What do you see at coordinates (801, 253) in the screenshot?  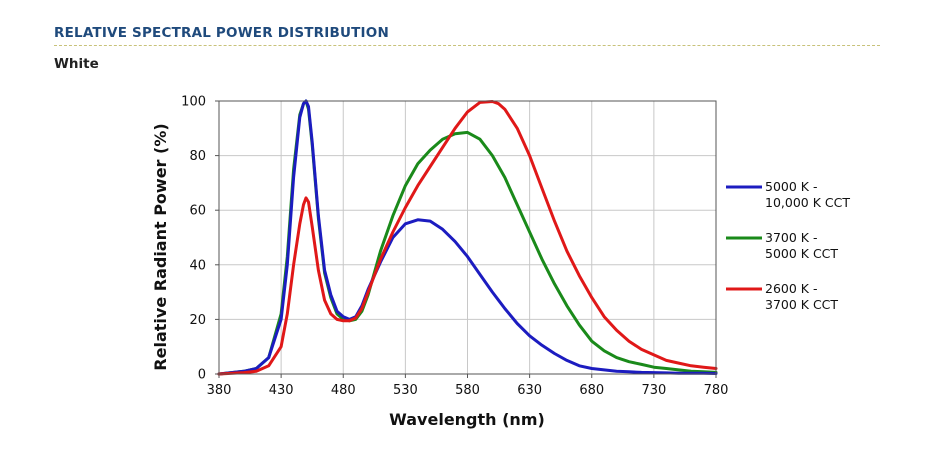 I see `legend-label-1: 5000 K CCT` at bounding box center [801, 253].